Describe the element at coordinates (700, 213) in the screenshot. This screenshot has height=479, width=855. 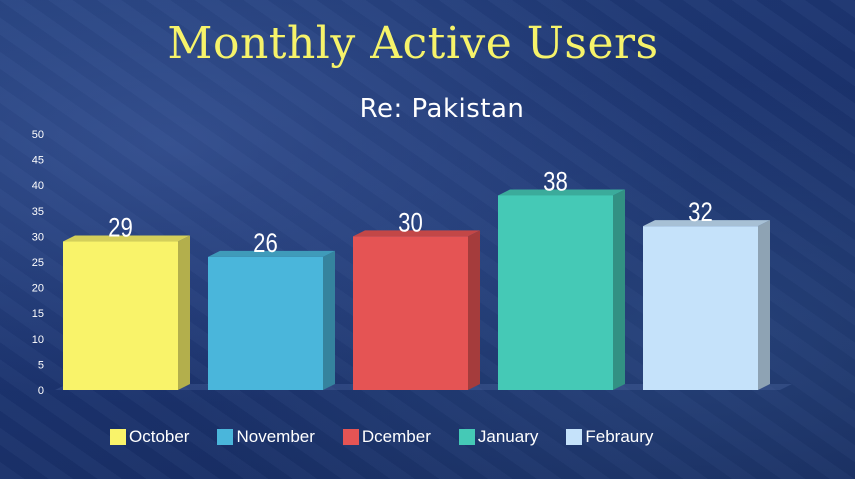
I see `data-label: 32` at that location.